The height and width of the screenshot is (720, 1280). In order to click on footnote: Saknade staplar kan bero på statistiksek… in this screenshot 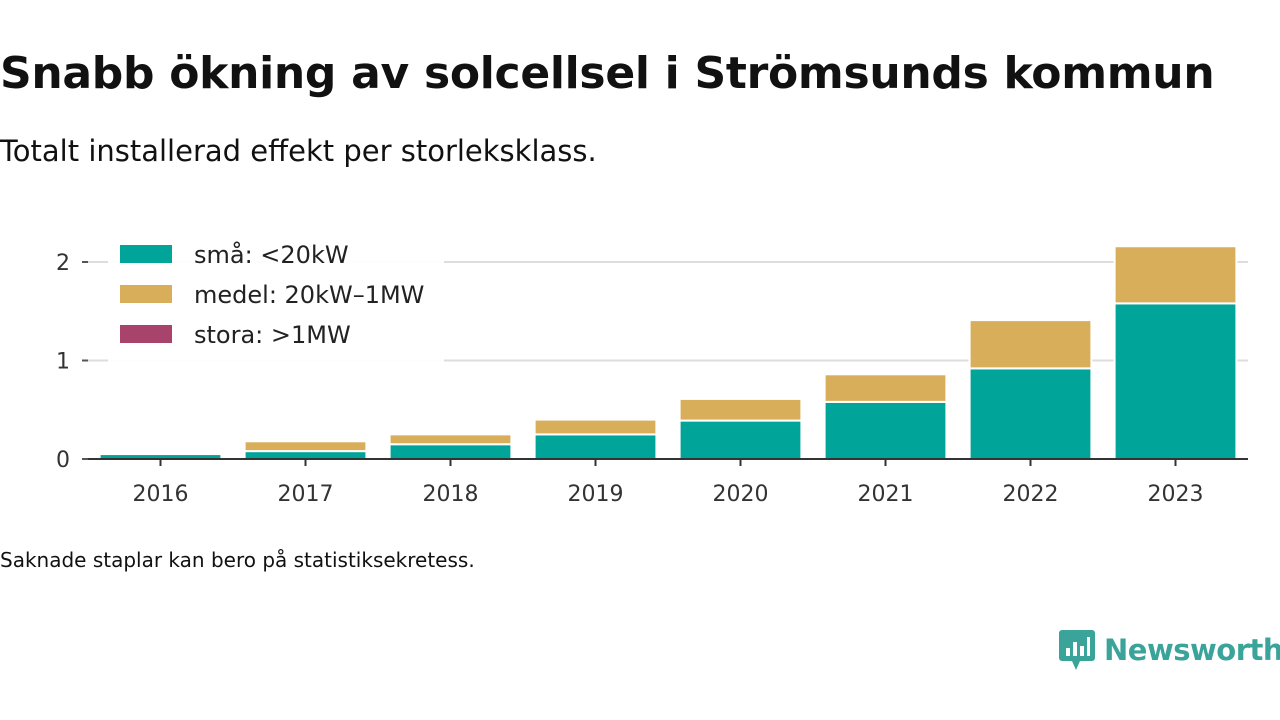, I will do `click(237, 560)`.